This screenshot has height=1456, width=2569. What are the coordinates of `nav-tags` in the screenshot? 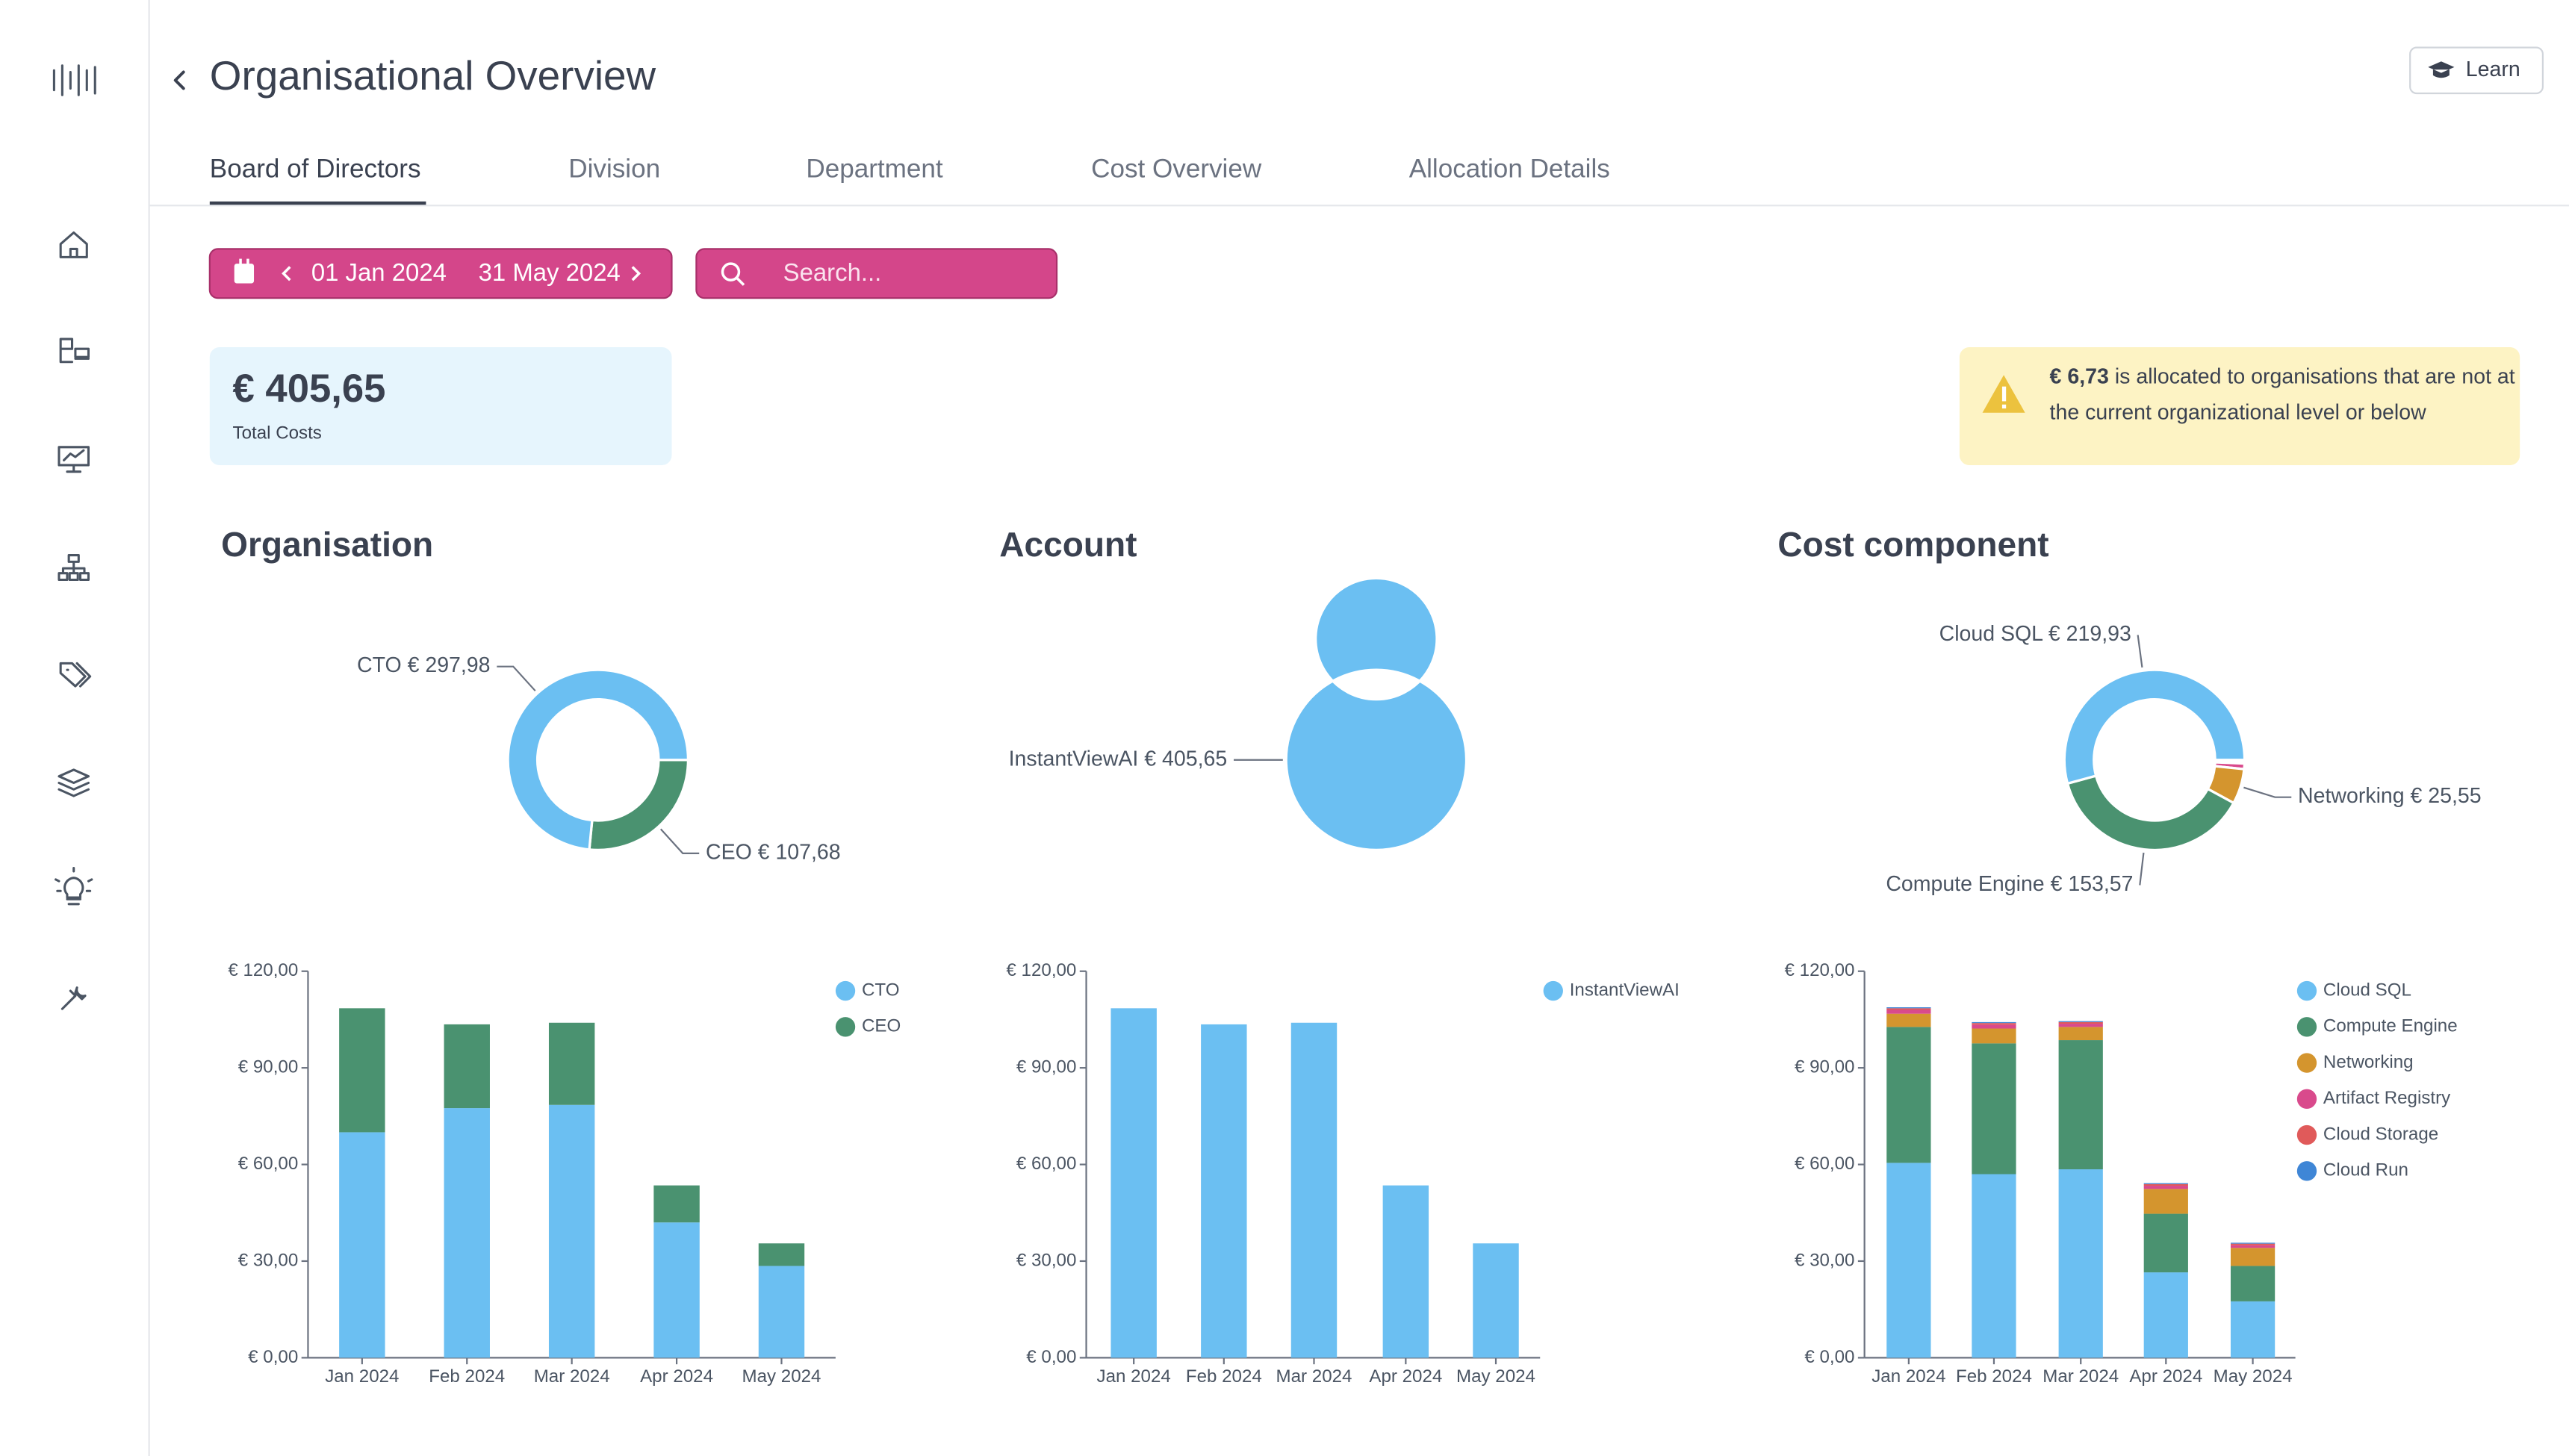 It's located at (75, 675).